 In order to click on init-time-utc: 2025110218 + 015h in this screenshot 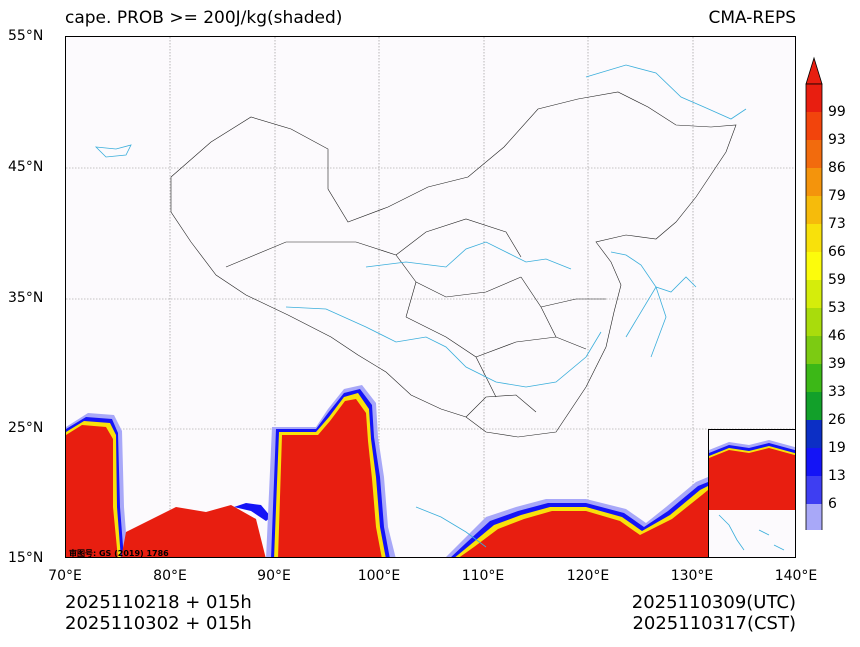, I will do `click(158, 602)`.